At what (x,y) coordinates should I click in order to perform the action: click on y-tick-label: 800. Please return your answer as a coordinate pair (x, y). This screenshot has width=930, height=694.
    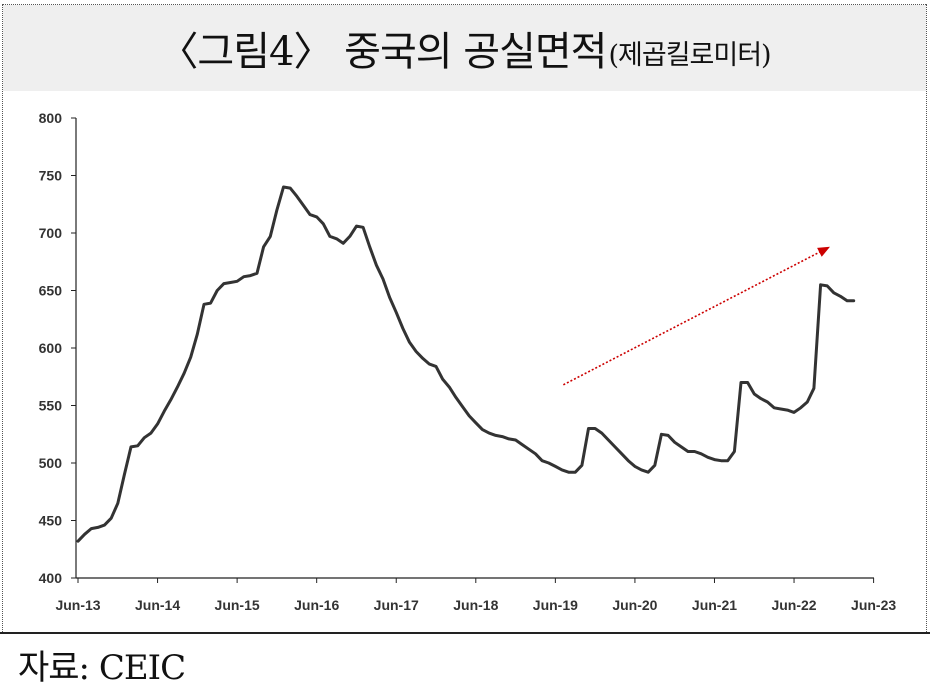
    Looking at the image, I should click on (51, 118).